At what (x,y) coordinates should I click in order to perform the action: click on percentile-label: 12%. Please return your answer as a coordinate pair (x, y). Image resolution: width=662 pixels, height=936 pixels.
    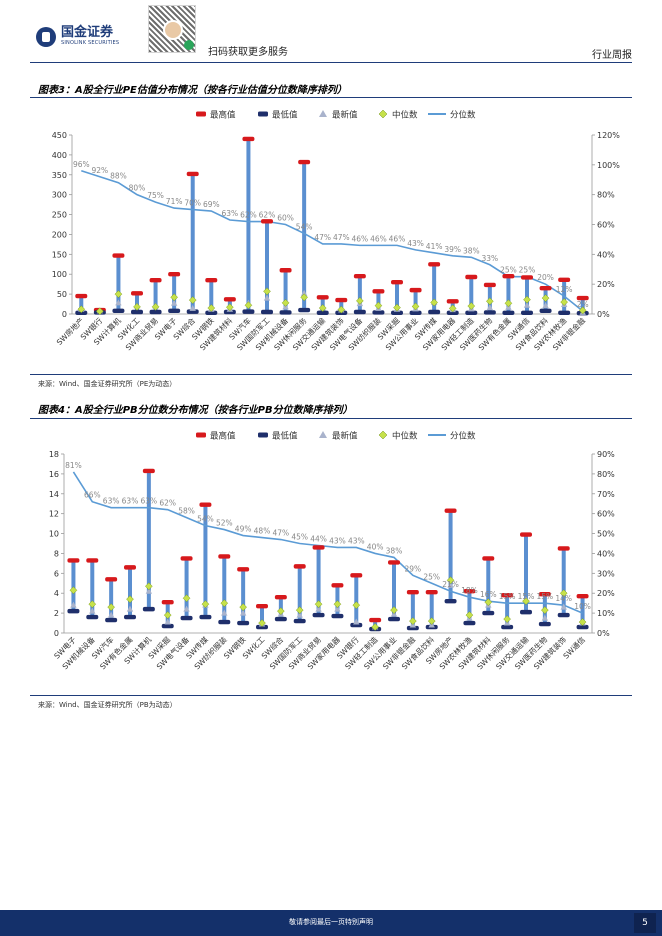
    Looking at the image, I should click on (564, 289).